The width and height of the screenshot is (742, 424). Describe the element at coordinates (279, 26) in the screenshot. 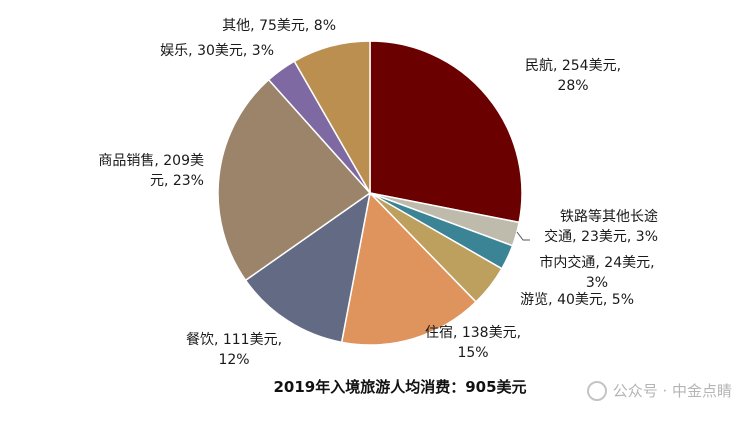

I see `data-label-line: 其他, 75美元, 8%` at that location.